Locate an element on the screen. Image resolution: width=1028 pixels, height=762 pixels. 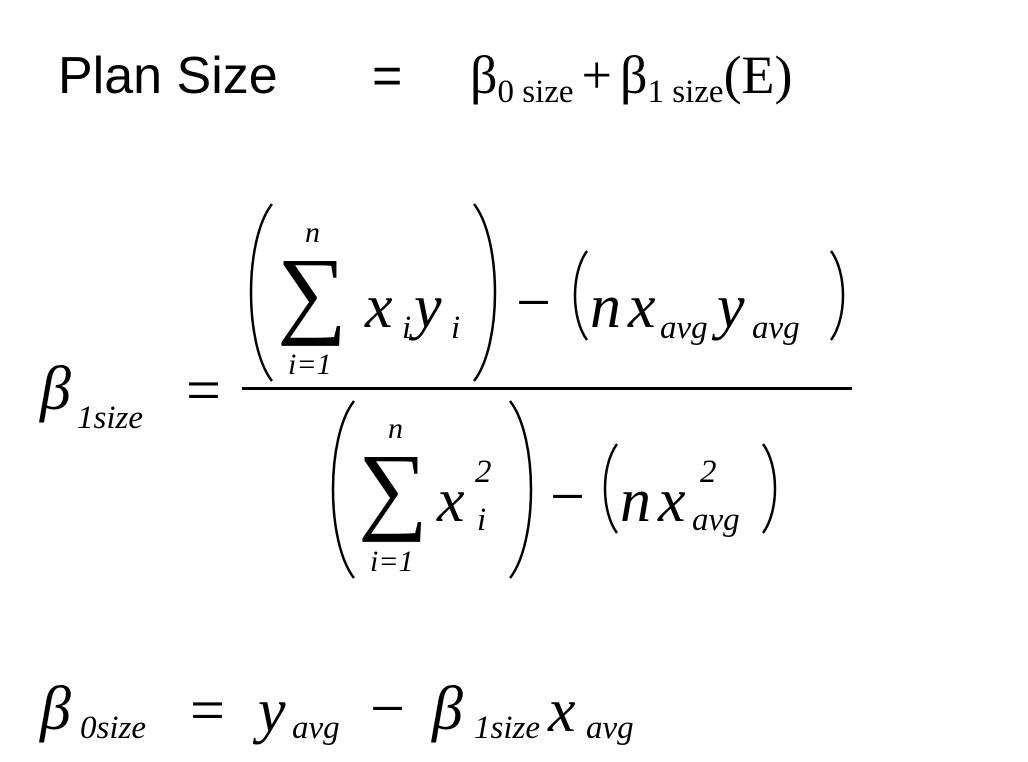
plan-size-label: Plan Size is located at coordinates (168, 76).